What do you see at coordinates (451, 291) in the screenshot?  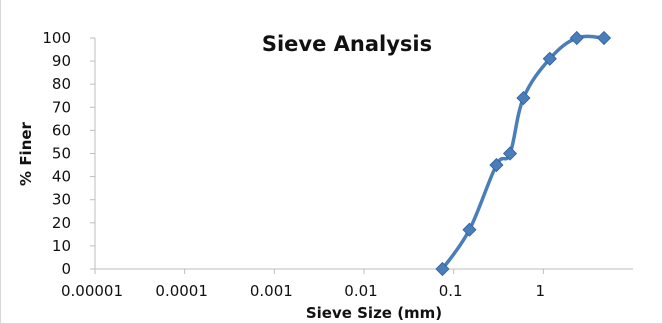 I see `x-tick-label: 0.1` at bounding box center [451, 291].